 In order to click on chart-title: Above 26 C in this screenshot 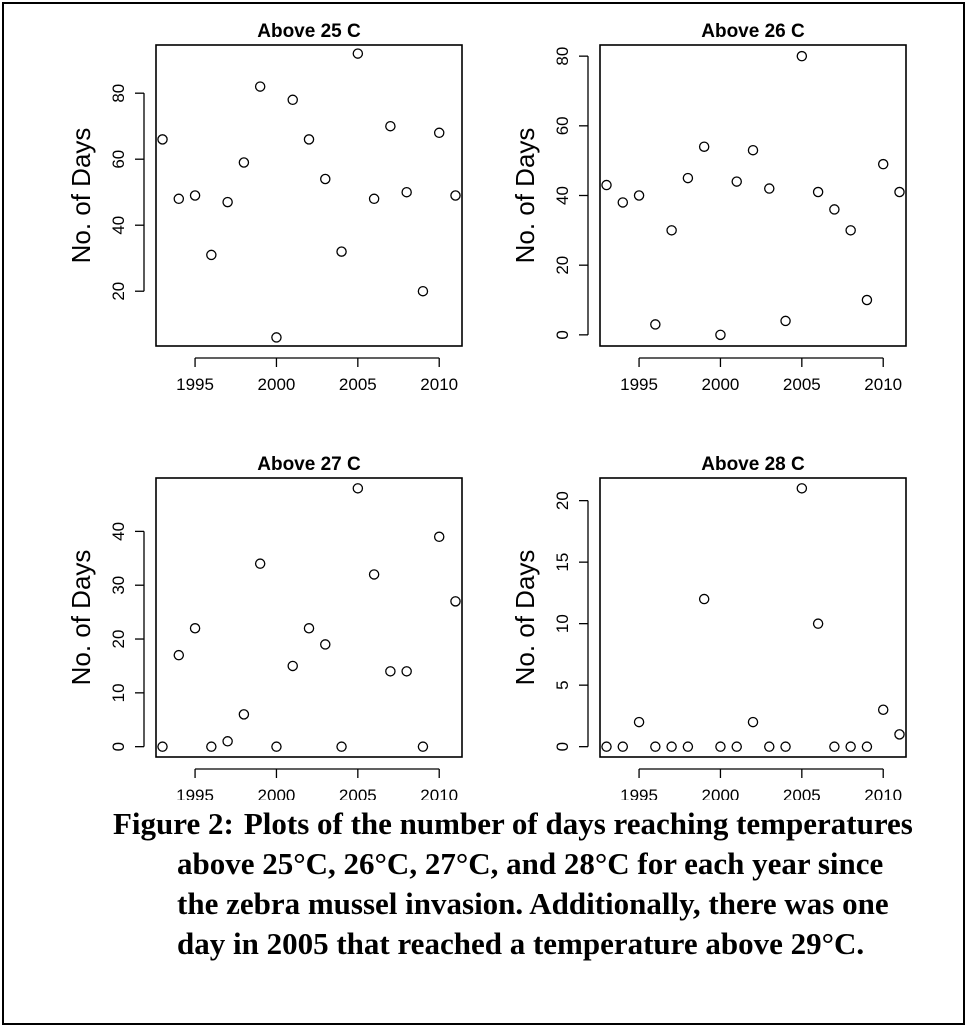, I will do `click(753, 31)`.